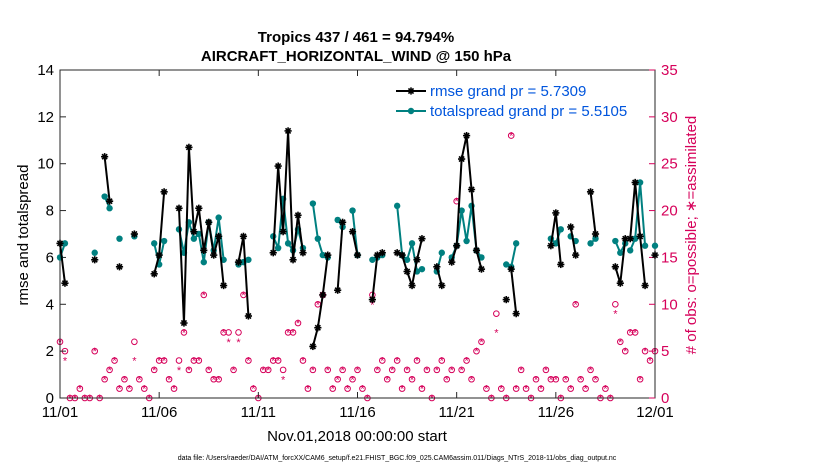 The image size is (830, 470). Describe the element at coordinates (528, 111) in the screenshot. I see `legend-spread-label: totalspread grand pr = 5.5105` at that location.